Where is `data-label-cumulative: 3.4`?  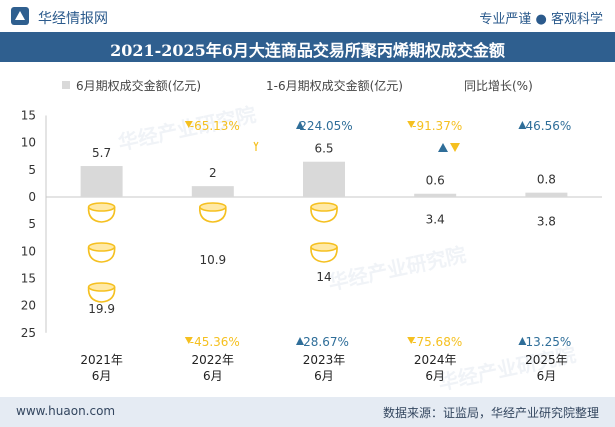
data-label-cumulative: 3.4 is located at coordinates (435, 219).